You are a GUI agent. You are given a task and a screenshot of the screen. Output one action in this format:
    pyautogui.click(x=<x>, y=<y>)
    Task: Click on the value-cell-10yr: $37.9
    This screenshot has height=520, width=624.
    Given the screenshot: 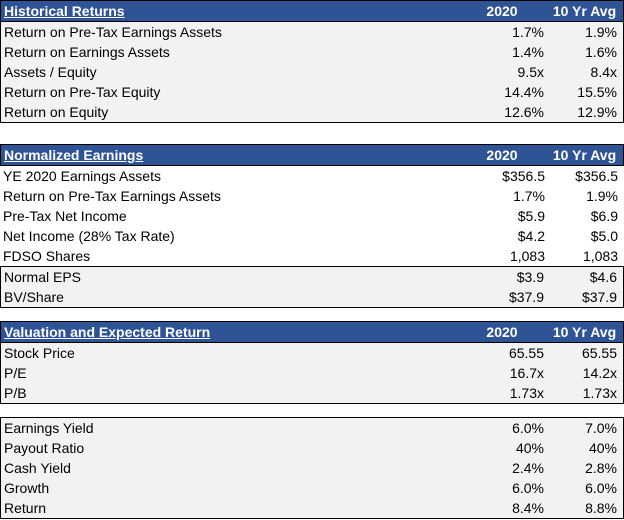 What is the action you would take?
    pyautogui.click(x=599, y=297)
    